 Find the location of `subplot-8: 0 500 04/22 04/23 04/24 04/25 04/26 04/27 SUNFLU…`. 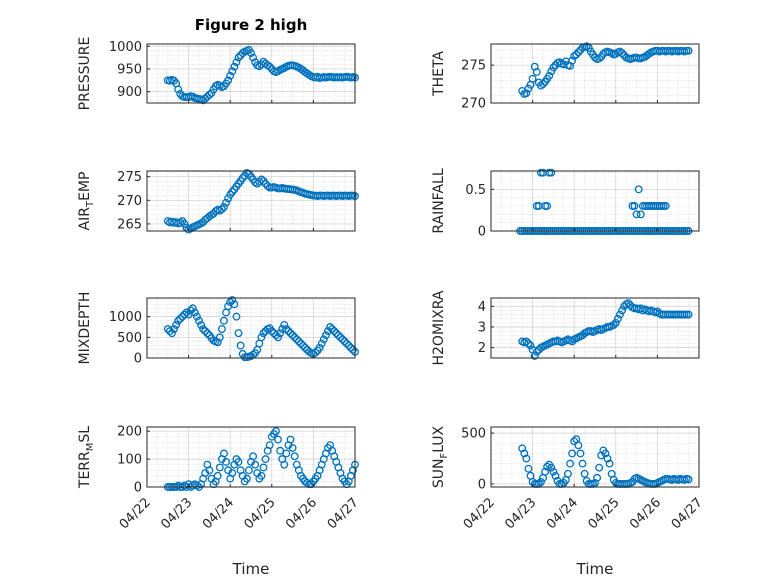

subplot-8: 0 500 04/22 04/23 04/24 04/25 04/26 04/27 SUNFLU… is located at coordinates (568, 478).